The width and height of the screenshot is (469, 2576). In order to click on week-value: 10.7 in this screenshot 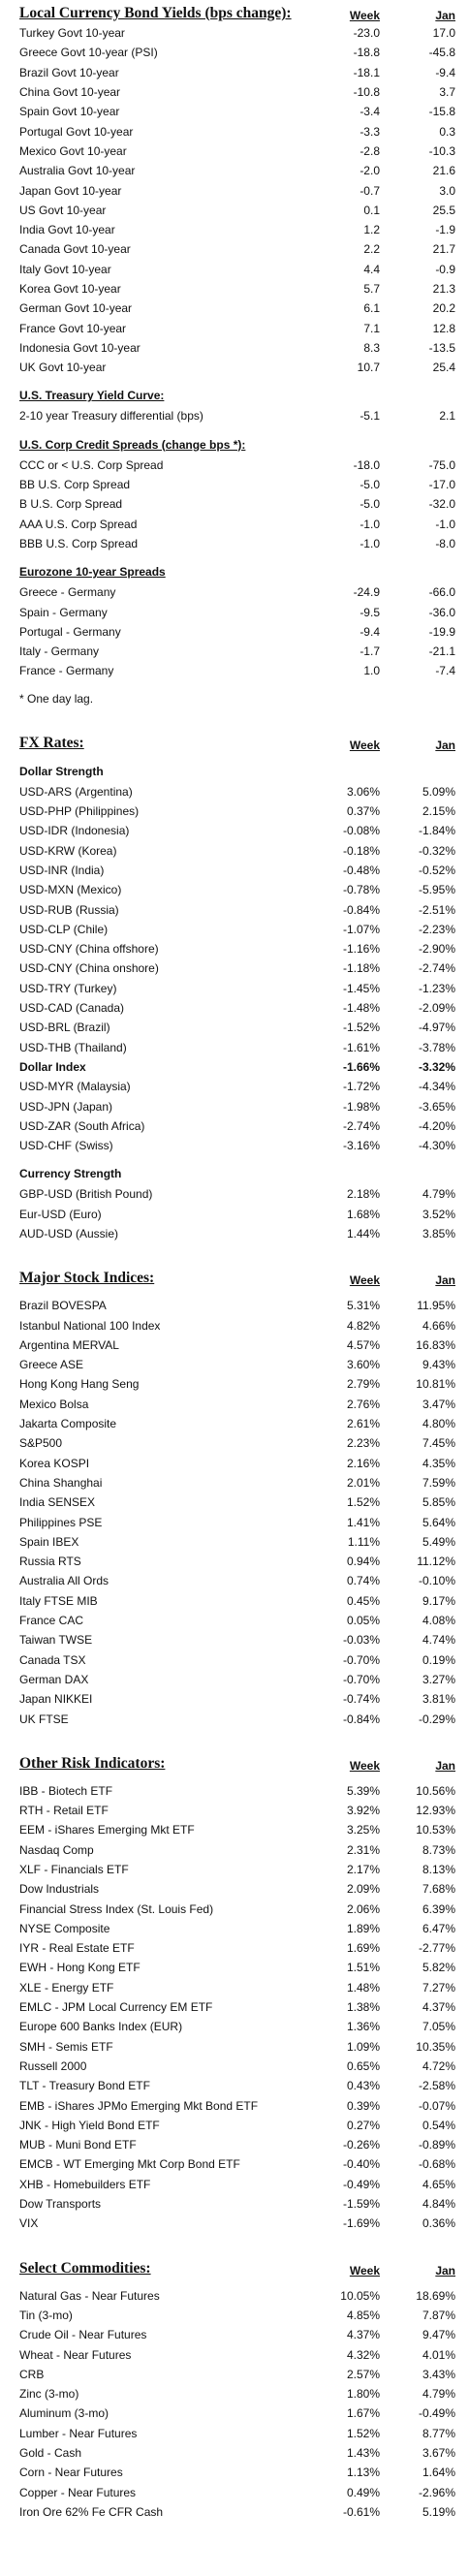, I will do `click(368, 368)`.